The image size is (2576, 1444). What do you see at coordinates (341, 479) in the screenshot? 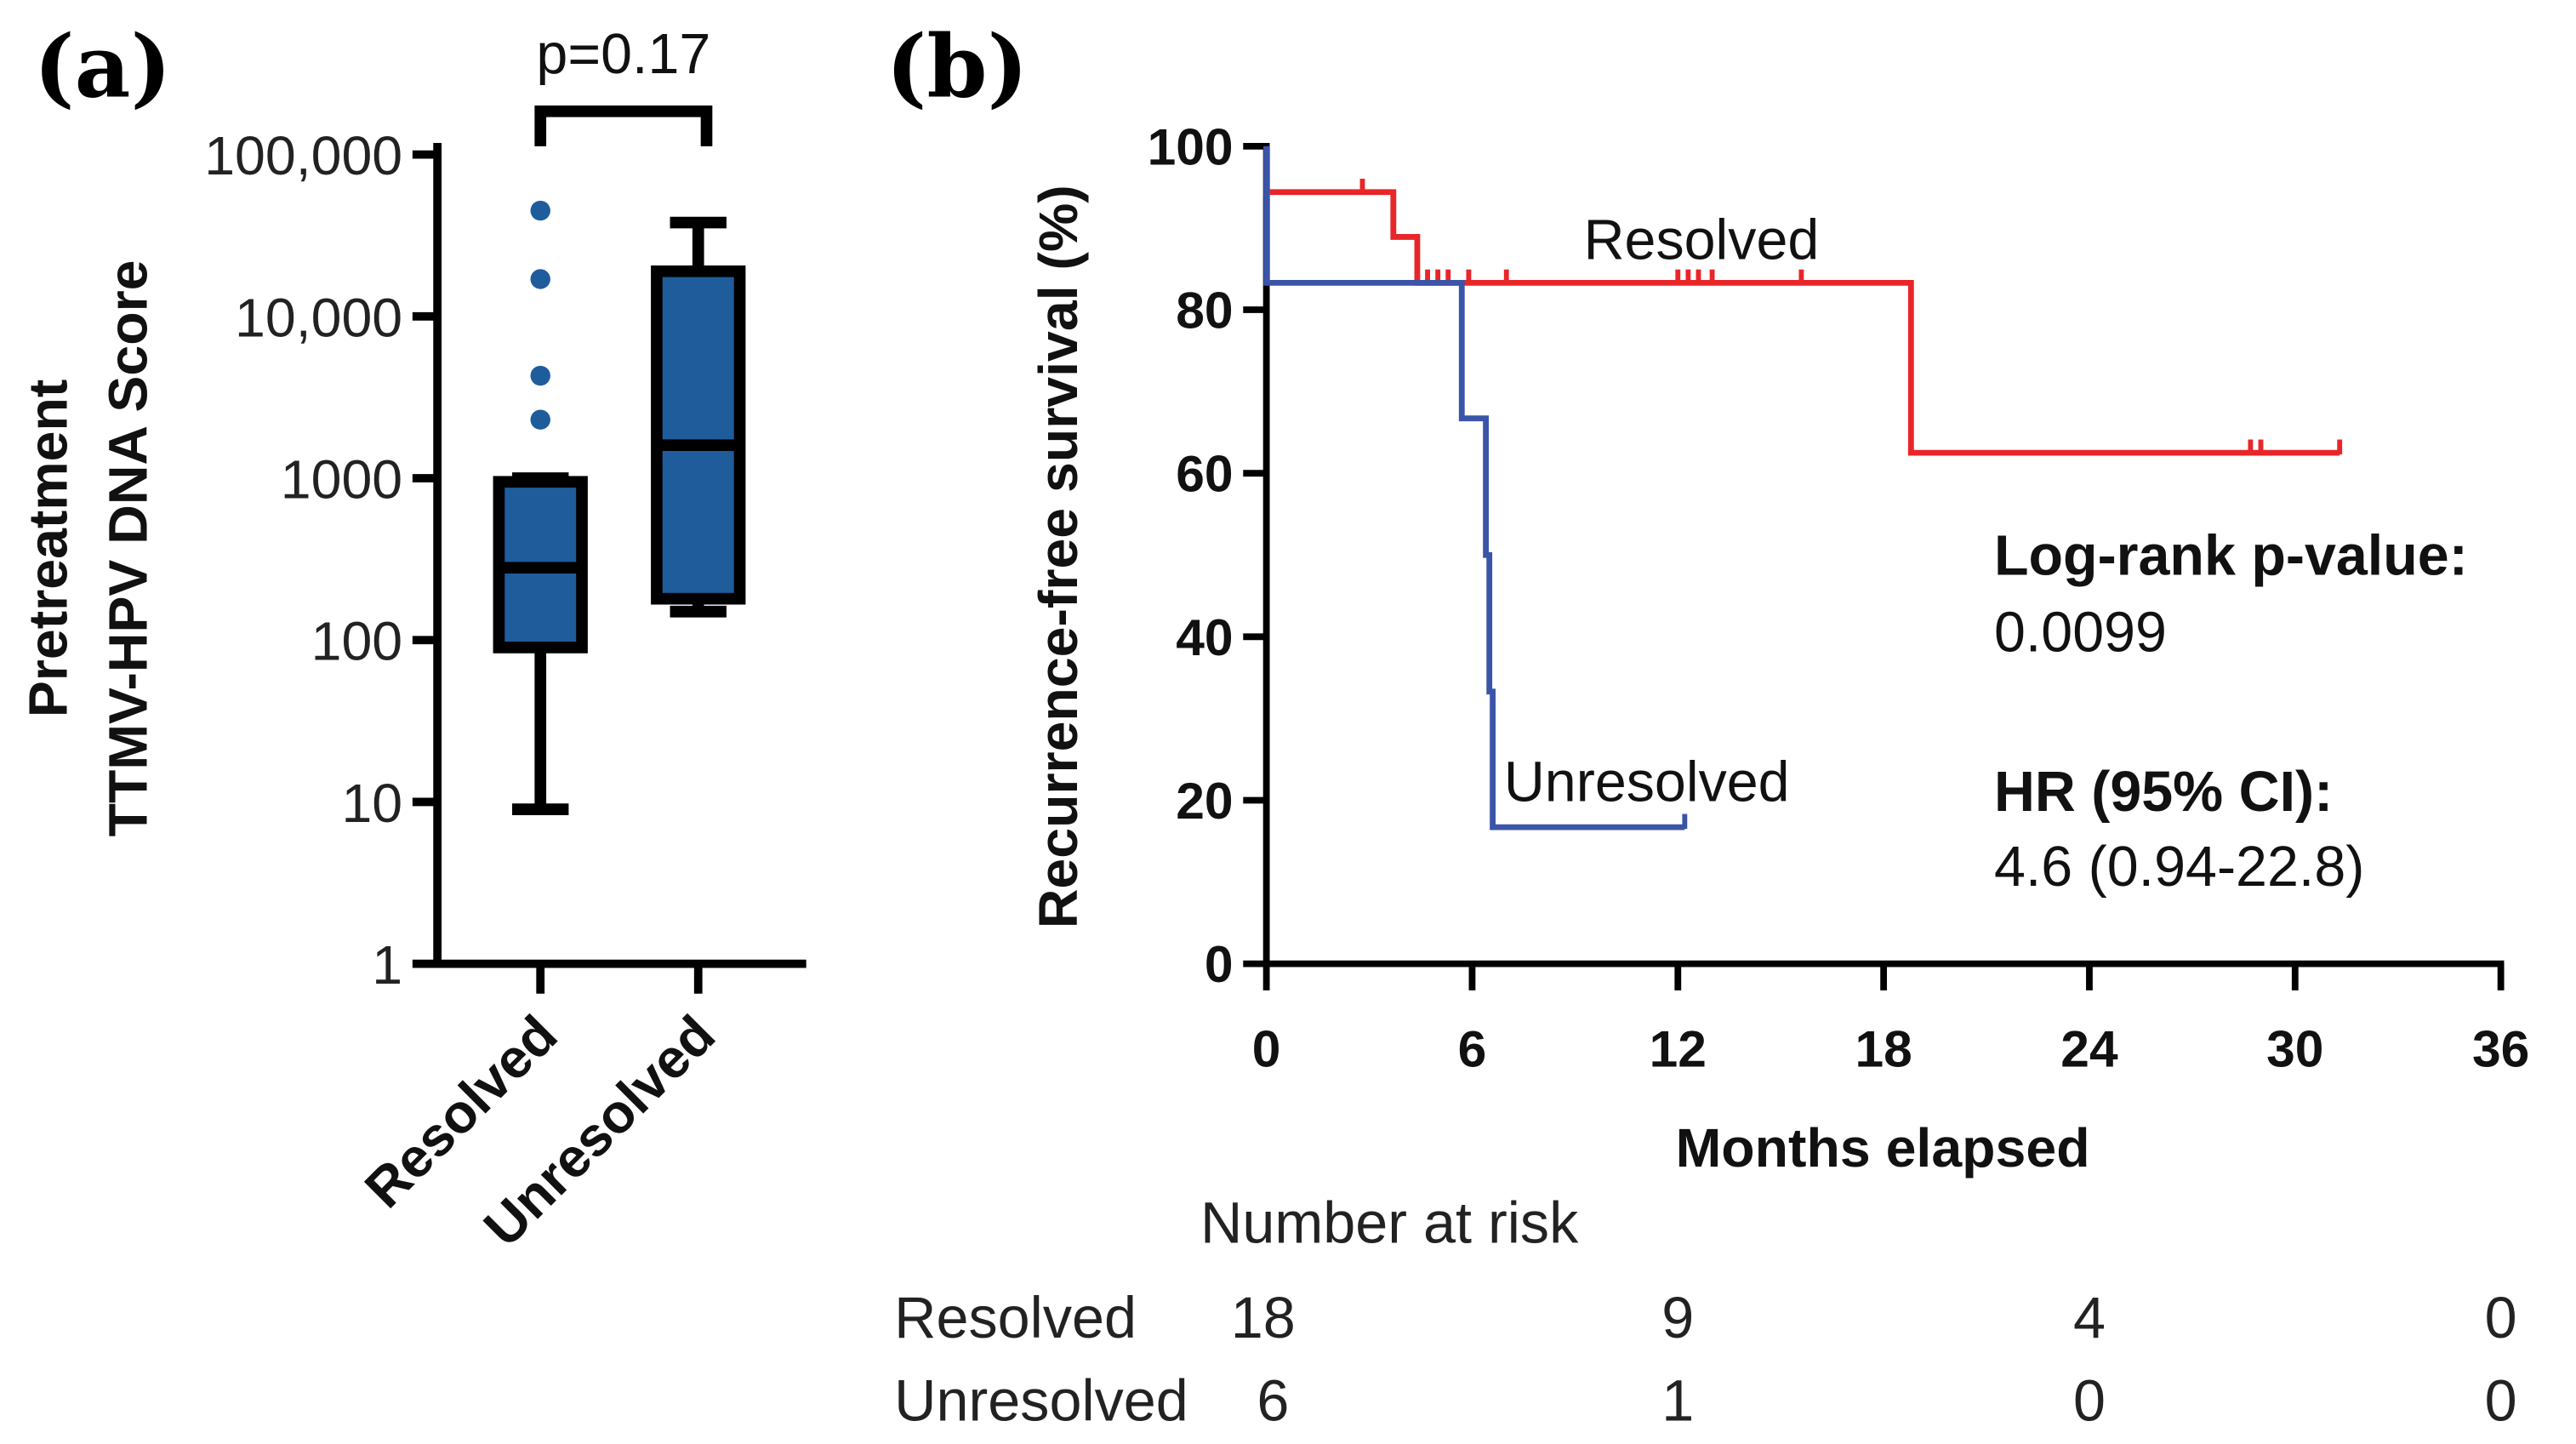
I see `y-tick-label: 1000` at bounding box center [341, 479].